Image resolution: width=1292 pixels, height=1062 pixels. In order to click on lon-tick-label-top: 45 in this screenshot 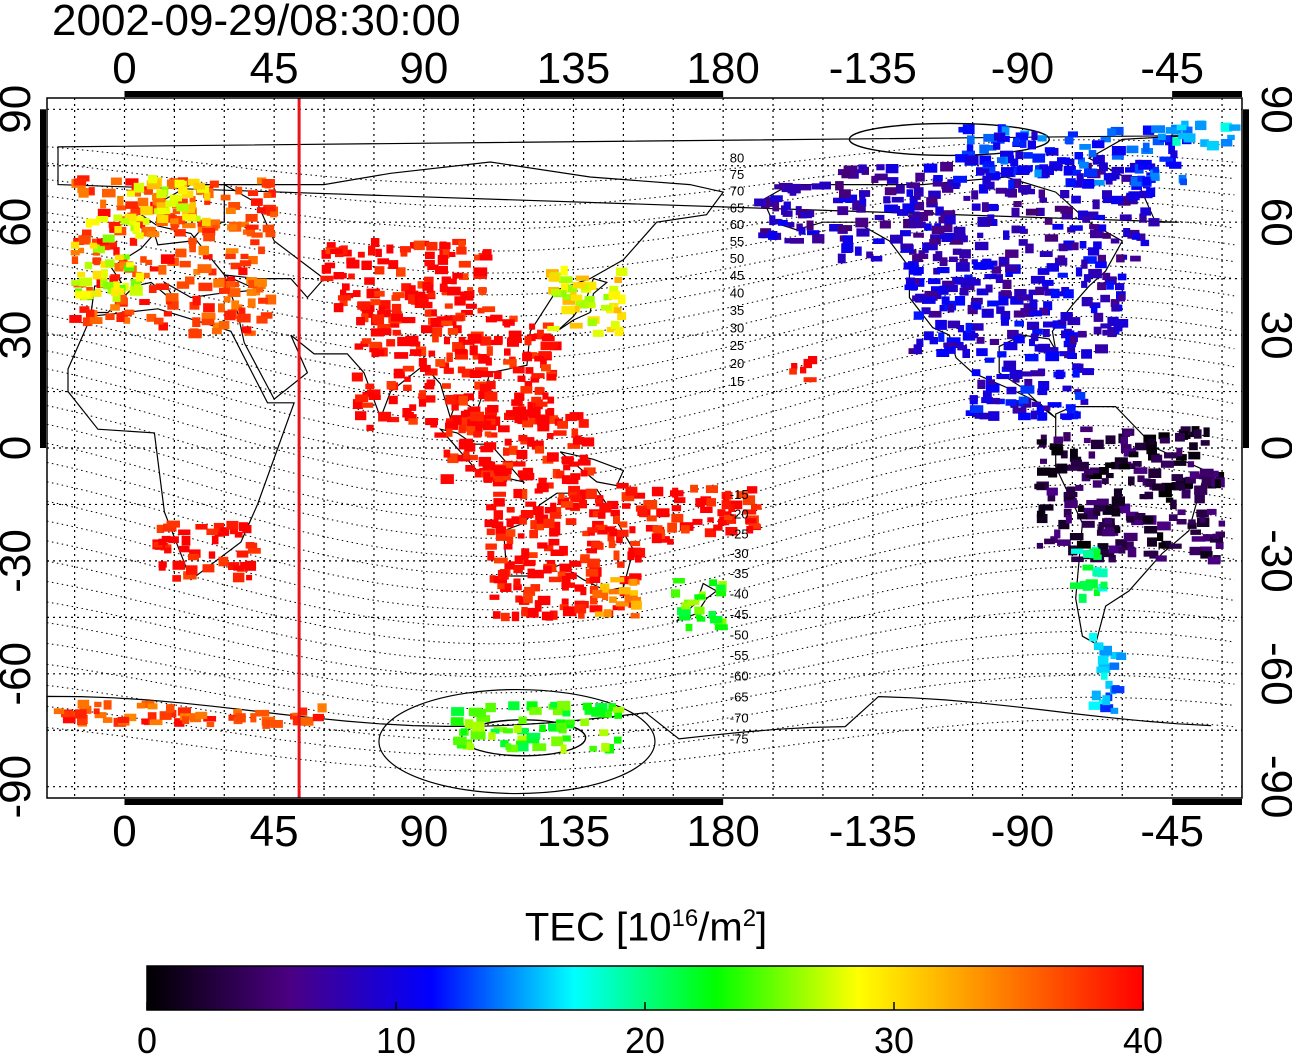, I will do `click(274, 68)`.